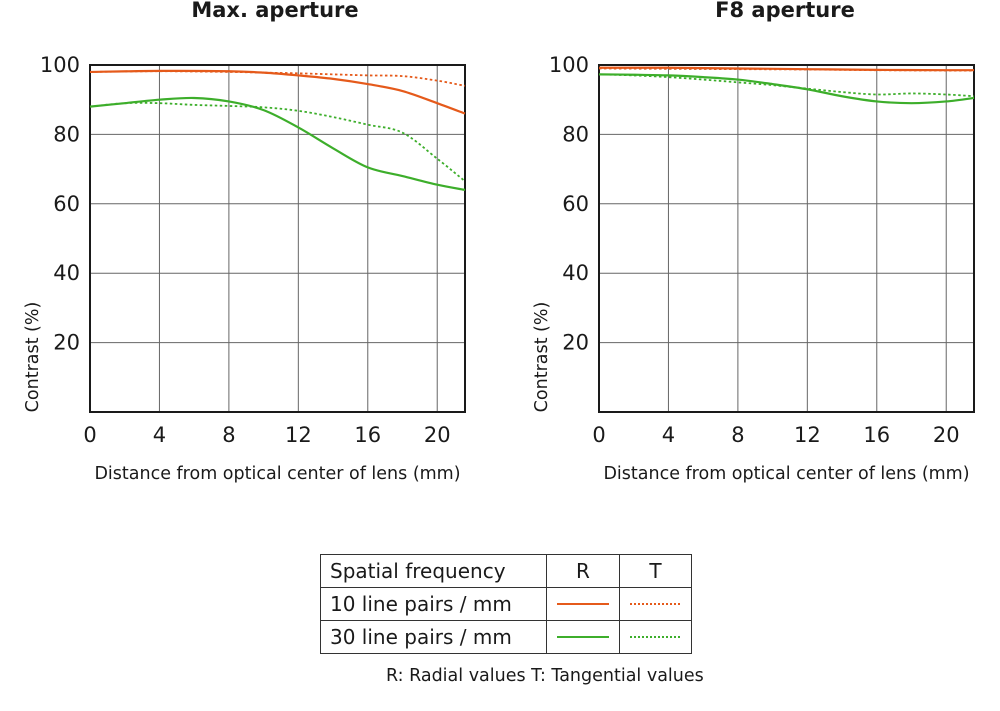 The height and width of the screenshot is (711, 1000). What do you see at coordinates (545, 676) in the screenshot?
I see `legend-caption: R: Radial values T: Tangential values` at bounding box center [545, 676].